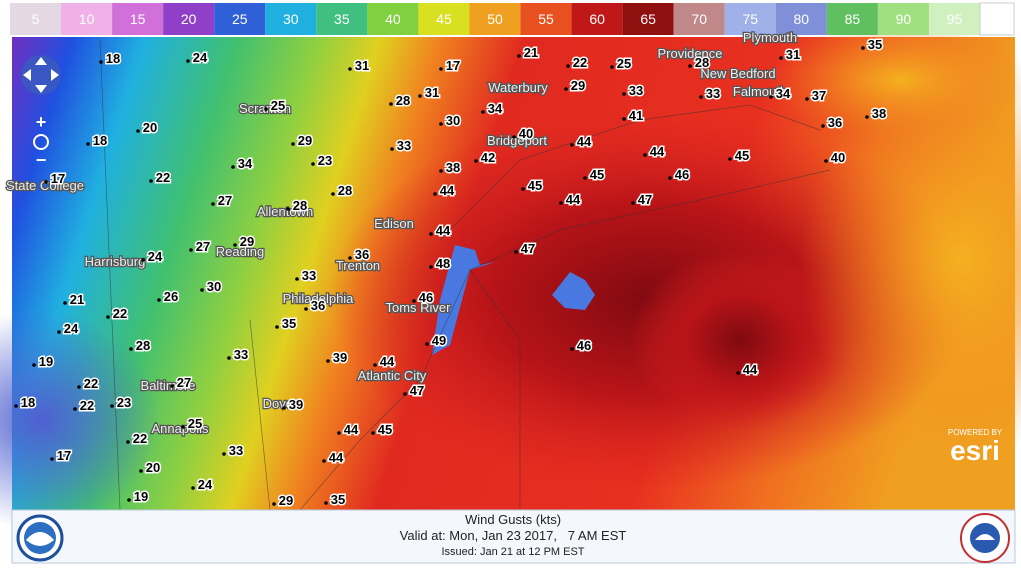  What do you see at coordinates (737, 73) in the screenshot?
I see `city-label: New Bedford` at bounding box center [737, 73].